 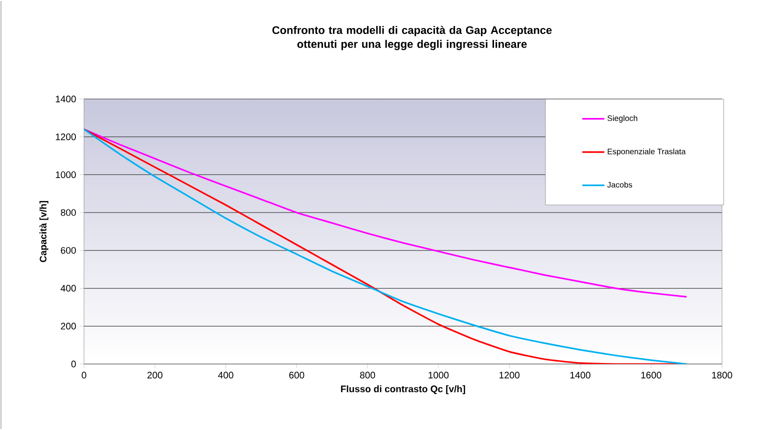 I want to click on y-tick-label: 1400, so click(x=66, y=99).